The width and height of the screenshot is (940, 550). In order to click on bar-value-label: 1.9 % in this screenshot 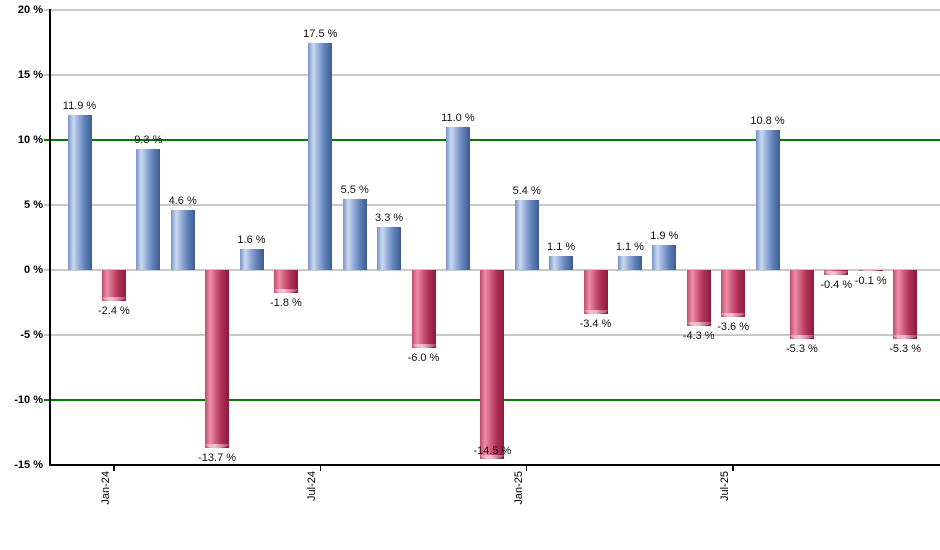, I will do `click(664, 236)`.